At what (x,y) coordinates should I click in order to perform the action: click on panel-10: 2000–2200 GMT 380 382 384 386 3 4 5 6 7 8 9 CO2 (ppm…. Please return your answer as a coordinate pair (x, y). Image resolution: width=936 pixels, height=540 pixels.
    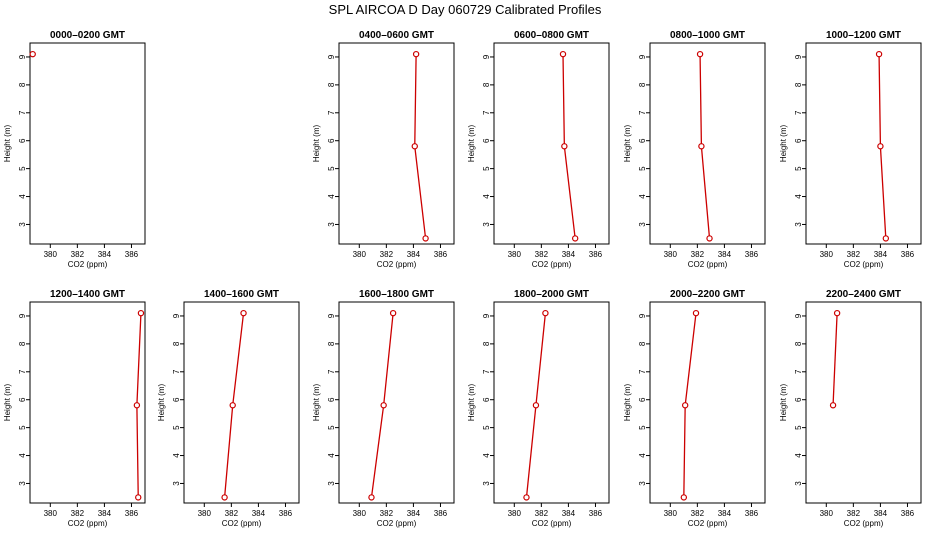
    Looking at the image, I should click on (694, 408).